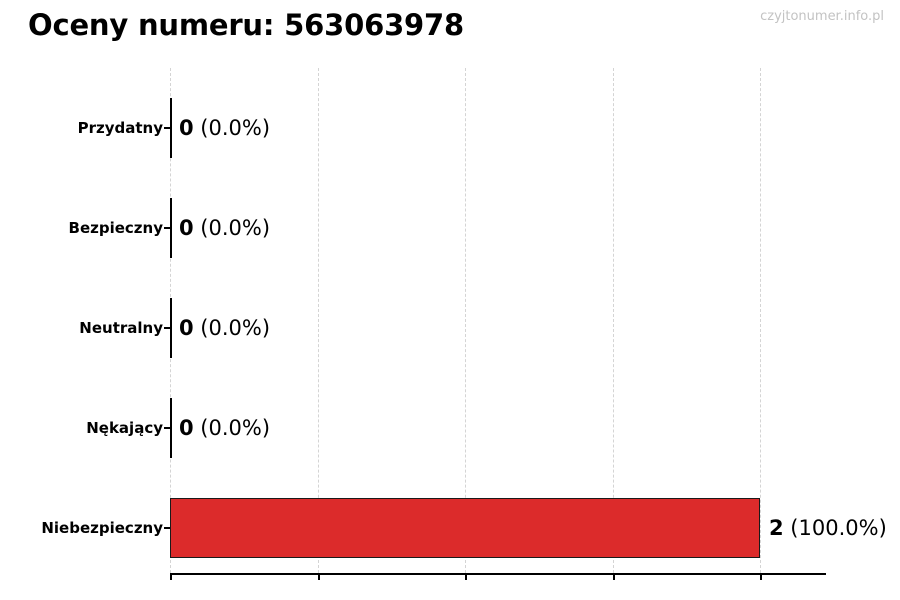  Describe the element at coordinates (102, 528) in the screenshot. I see `category-label-niebezpieczny: Niebezpieczny` at that location.